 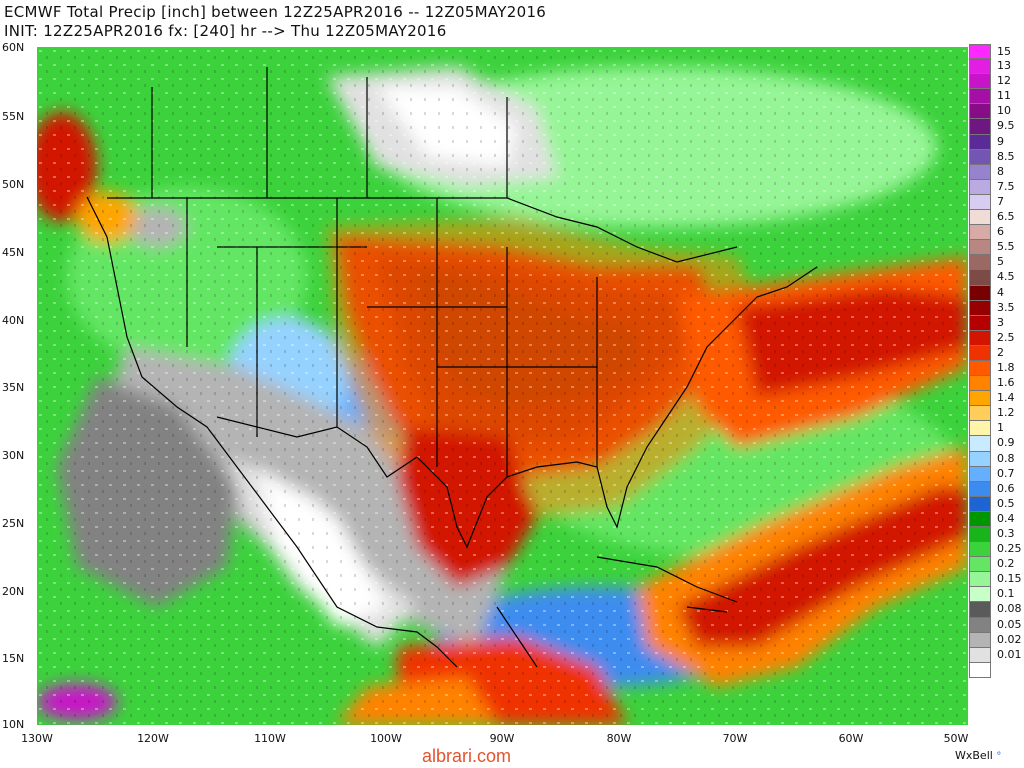 I want to click on colorbar-swatch: 0.05, so click(x=995, y=625).